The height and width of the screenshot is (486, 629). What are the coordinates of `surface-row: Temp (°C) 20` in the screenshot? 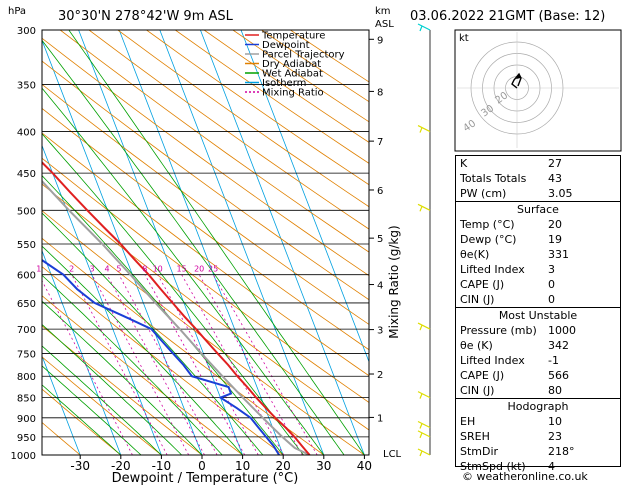 It's located at (538, 224).